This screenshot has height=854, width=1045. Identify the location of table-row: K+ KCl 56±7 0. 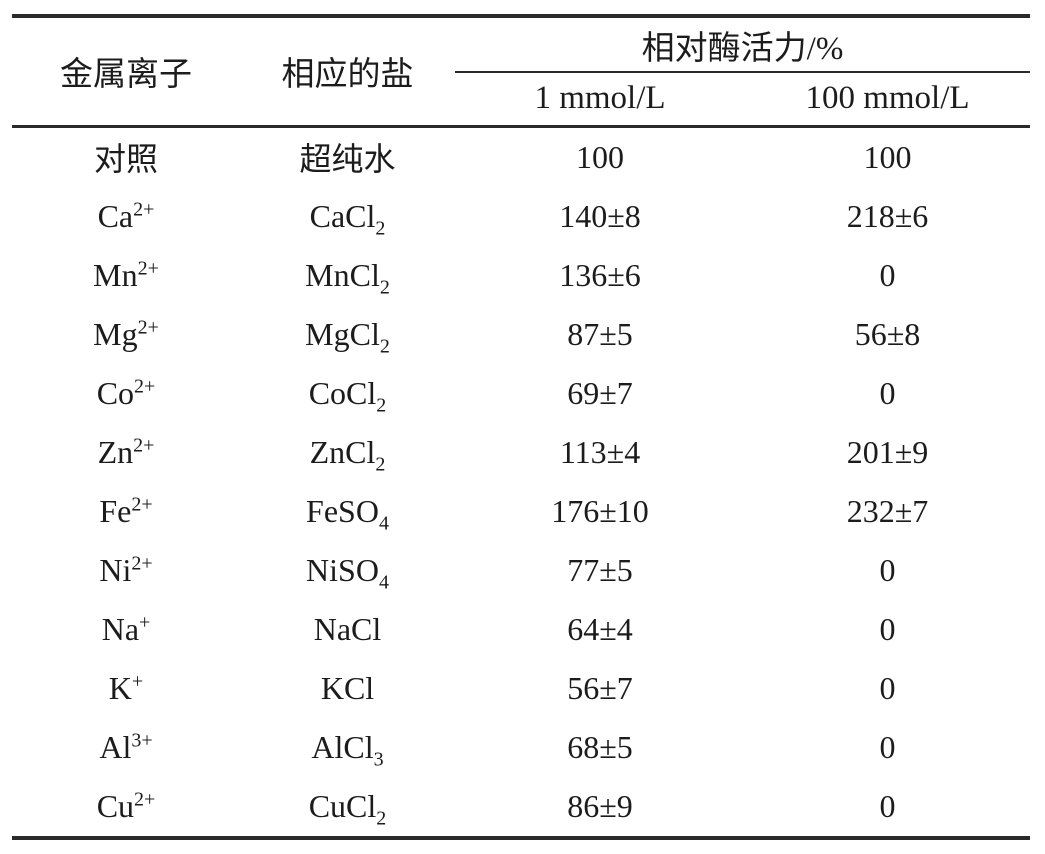
(521, 688).